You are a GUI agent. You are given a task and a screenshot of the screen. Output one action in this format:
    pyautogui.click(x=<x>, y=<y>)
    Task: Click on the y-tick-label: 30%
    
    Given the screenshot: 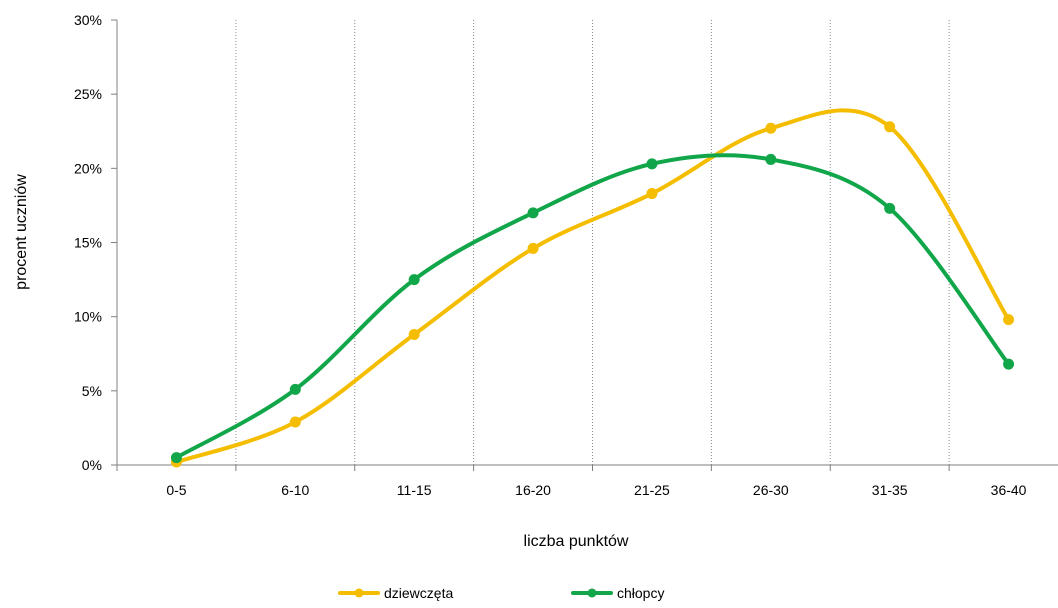 What is the action you would take?
    pyautogui.click(x=88, y=20)
    